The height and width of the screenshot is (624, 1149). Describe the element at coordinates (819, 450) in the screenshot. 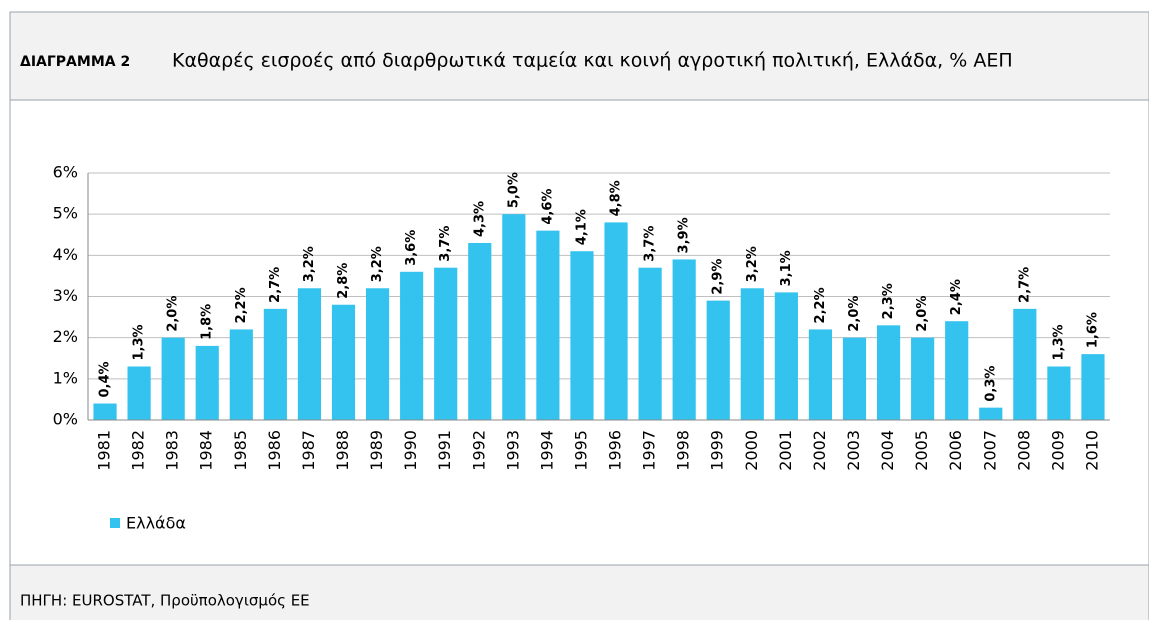

I see `x-tick-label: 2002` at that location.